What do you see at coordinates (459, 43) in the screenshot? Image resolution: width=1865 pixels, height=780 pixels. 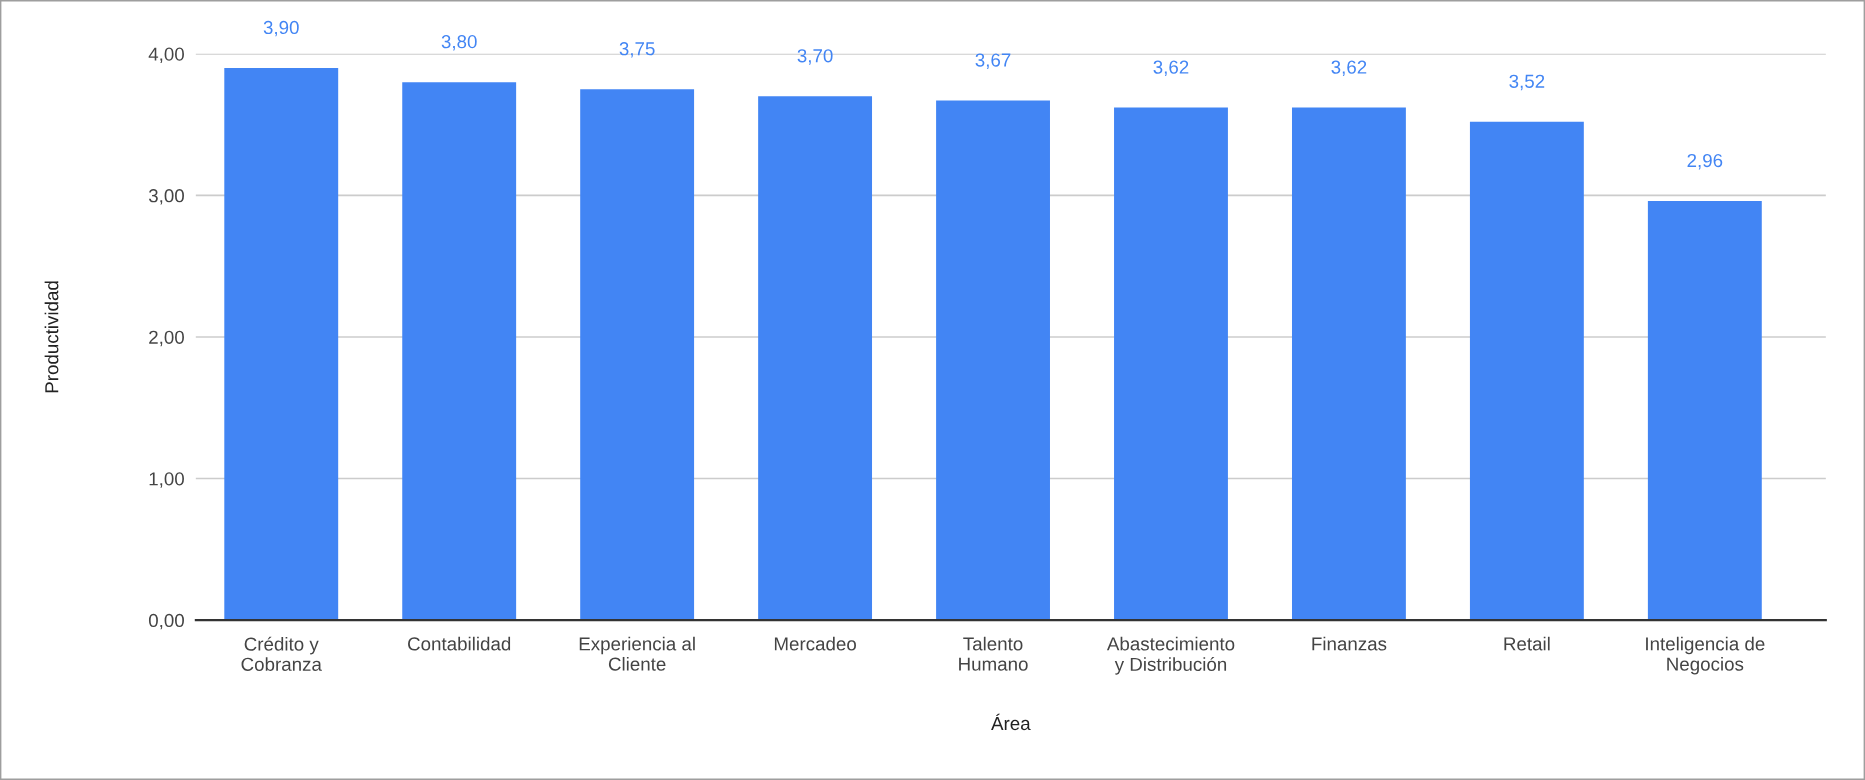 I see `data-label: 3,80` at bounding box center [459, 43].